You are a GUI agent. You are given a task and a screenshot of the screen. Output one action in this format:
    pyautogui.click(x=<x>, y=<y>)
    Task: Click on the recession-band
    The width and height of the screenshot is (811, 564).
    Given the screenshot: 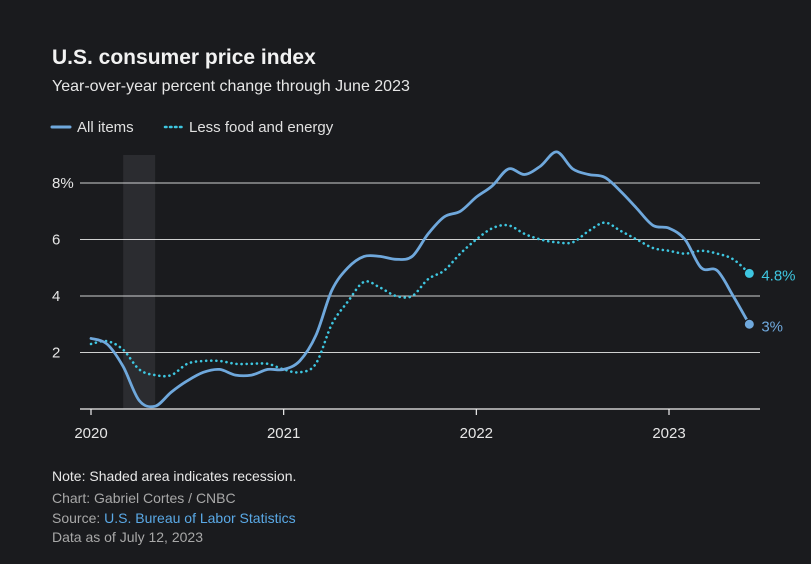 What is the action you would take?
    pyautogui.click(x=139, y=282)
    